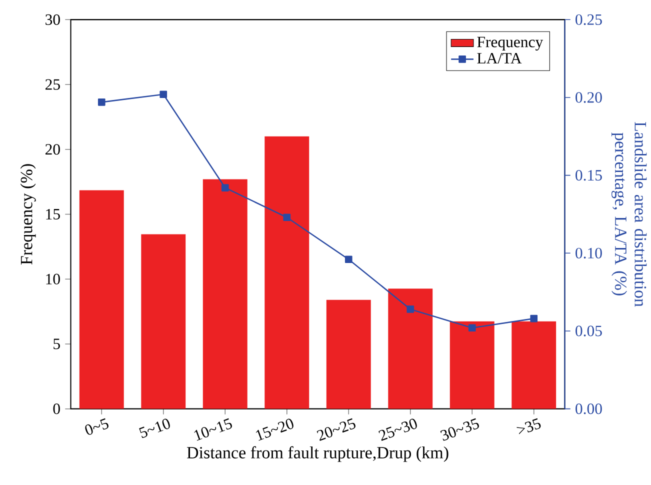  I want to click on legend-label: Frequency, so click(510, 43).